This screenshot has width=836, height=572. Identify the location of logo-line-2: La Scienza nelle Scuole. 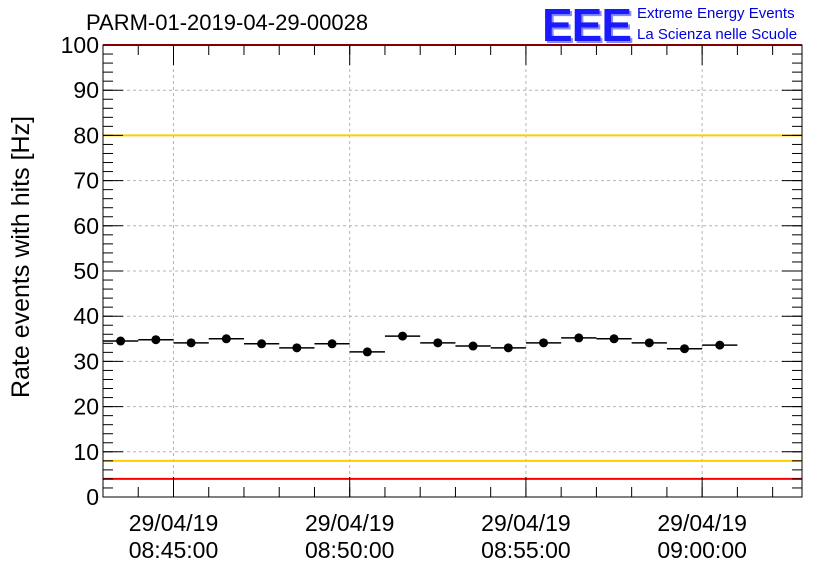
(717, 34).